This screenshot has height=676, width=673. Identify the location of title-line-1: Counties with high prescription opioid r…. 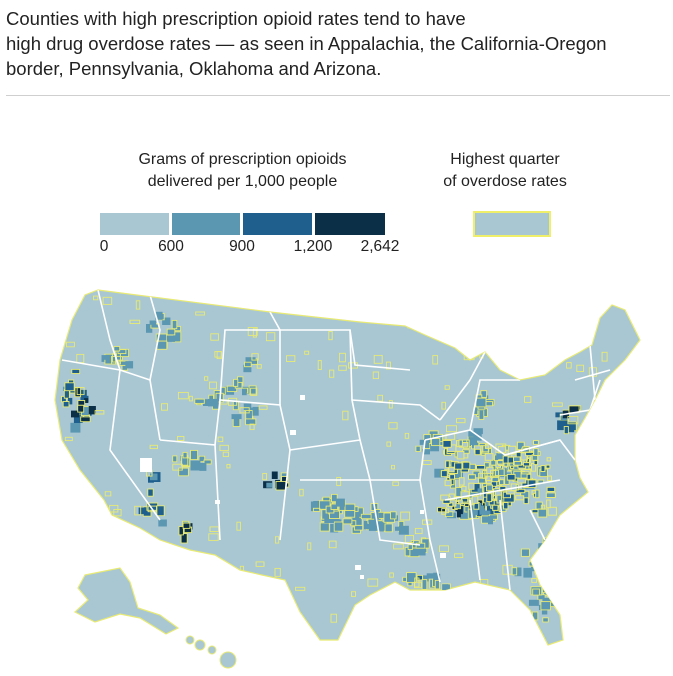
(236, 18).